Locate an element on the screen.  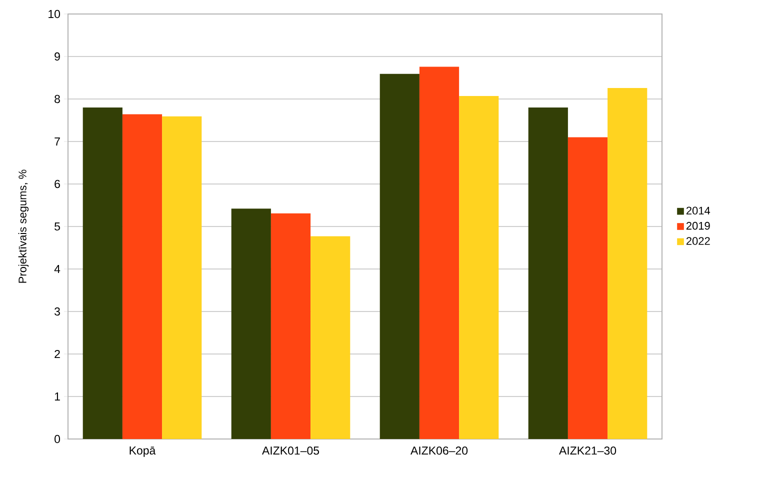
y-tick-label: 9 is located at coordinates (57, 56).